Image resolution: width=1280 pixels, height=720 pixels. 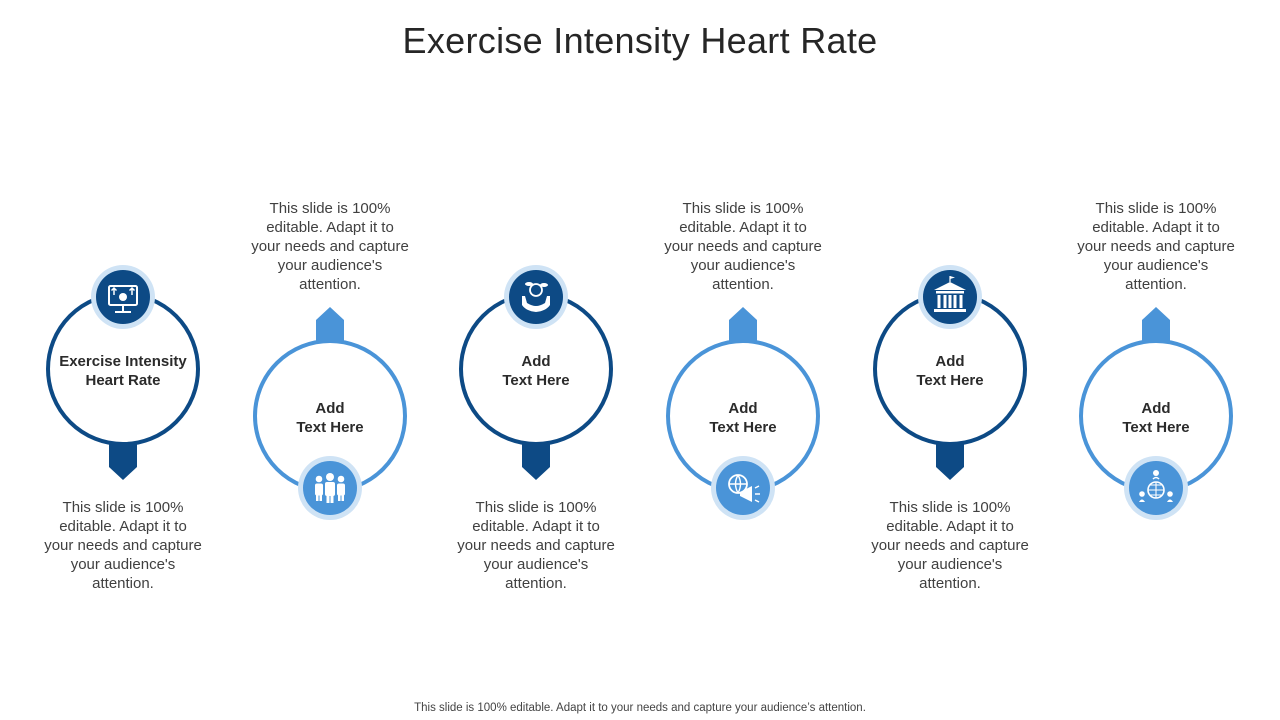 What do you see at coordinates (743, 418) in the screenshot?
I see `step-4-label: Add Text Here` at bounding box center [743, 418].